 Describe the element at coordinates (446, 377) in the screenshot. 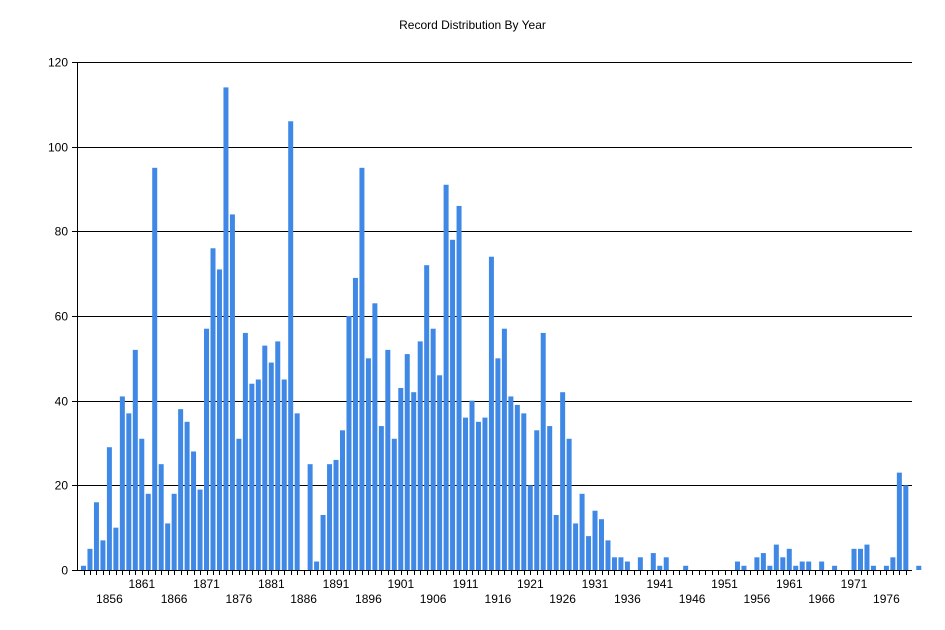

I see `bar-1908` at that location.